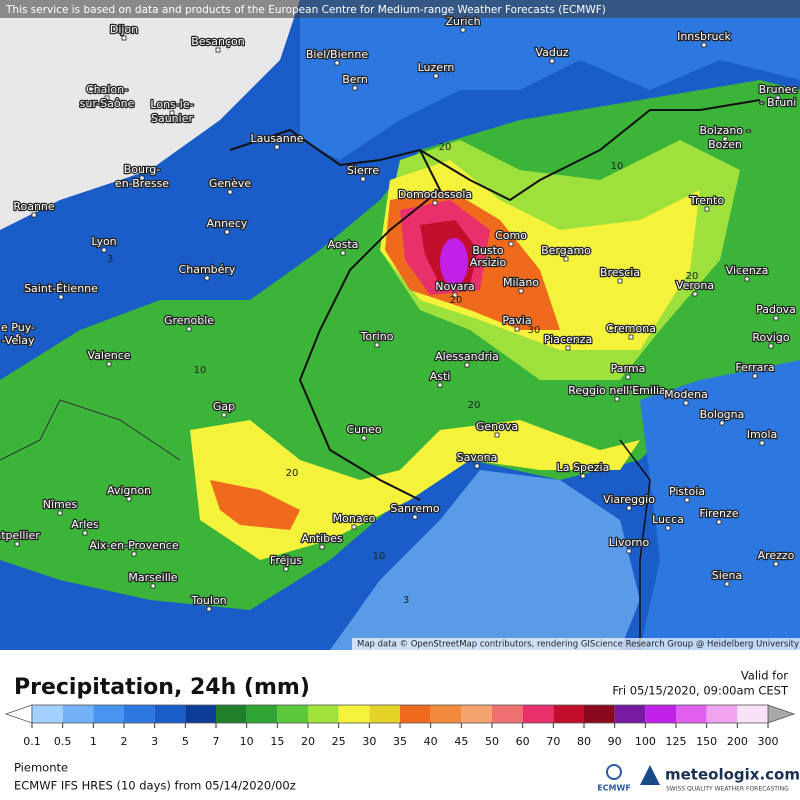 The height and width of the screenshot is (800, 800). What do you see at coordinates (18, 327) in the screenshot?
I see `city-label: e Puy-` at bounding box center [18, 327].